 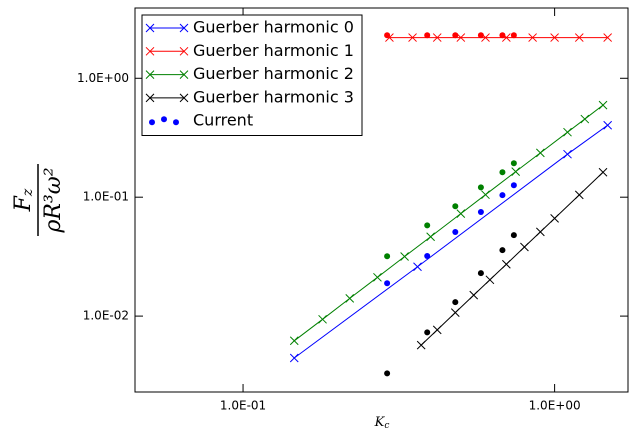 What do you see at coordinates (273, 73) in the screenshot?
I see `legend-label: Guerber harmonic 2` at bounding box center [273, 73].